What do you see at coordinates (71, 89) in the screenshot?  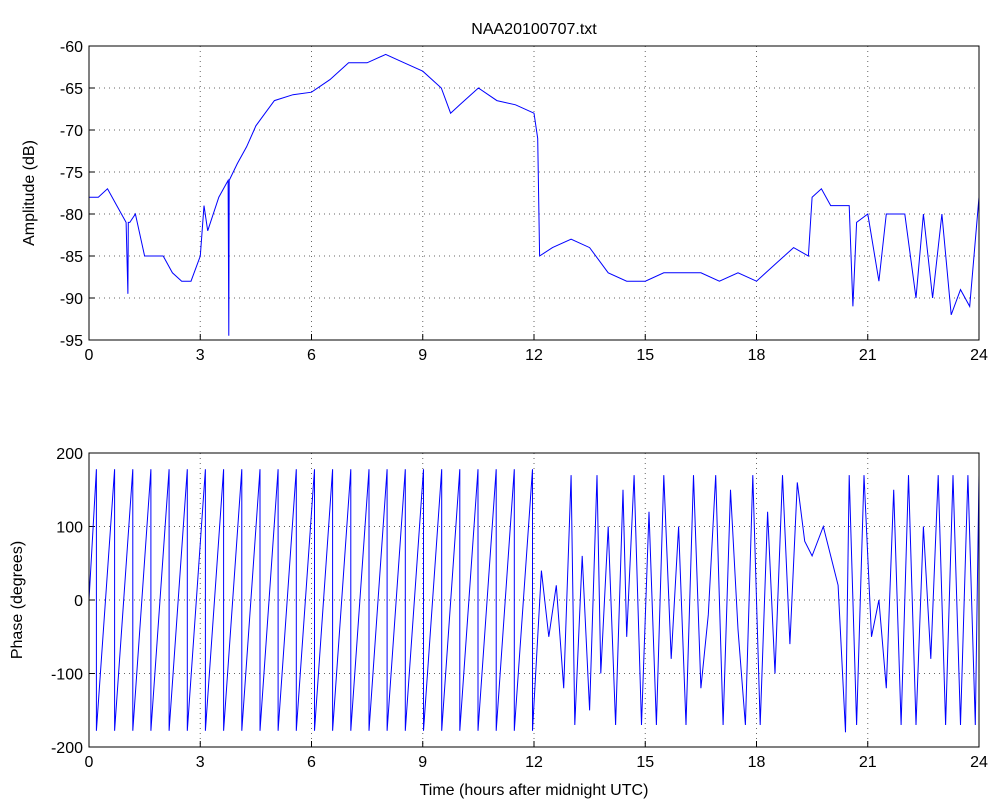 I see `y-tick-label: -65` at bounding box center [71, 89].